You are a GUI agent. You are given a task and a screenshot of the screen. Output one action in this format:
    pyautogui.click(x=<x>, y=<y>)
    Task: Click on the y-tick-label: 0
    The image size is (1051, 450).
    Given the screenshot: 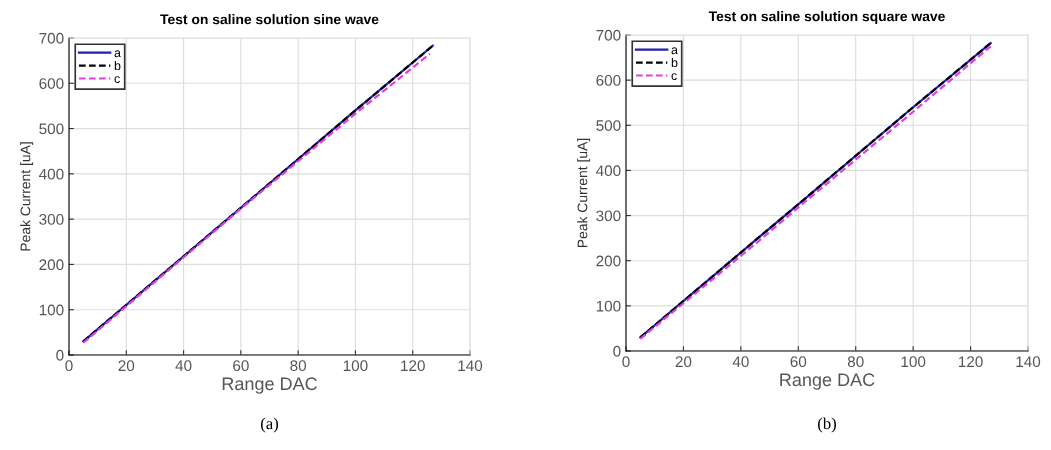 What is the action you would take?
    pyautogui.click(x=617, y=351)
    